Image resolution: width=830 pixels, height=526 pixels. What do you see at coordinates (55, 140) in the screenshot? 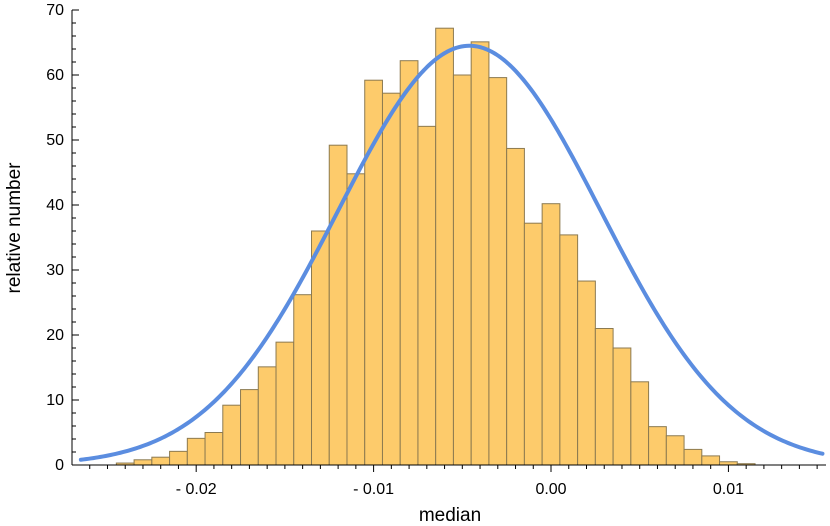
I see `y-tick-label: 50` at bounding box center [55, 140].